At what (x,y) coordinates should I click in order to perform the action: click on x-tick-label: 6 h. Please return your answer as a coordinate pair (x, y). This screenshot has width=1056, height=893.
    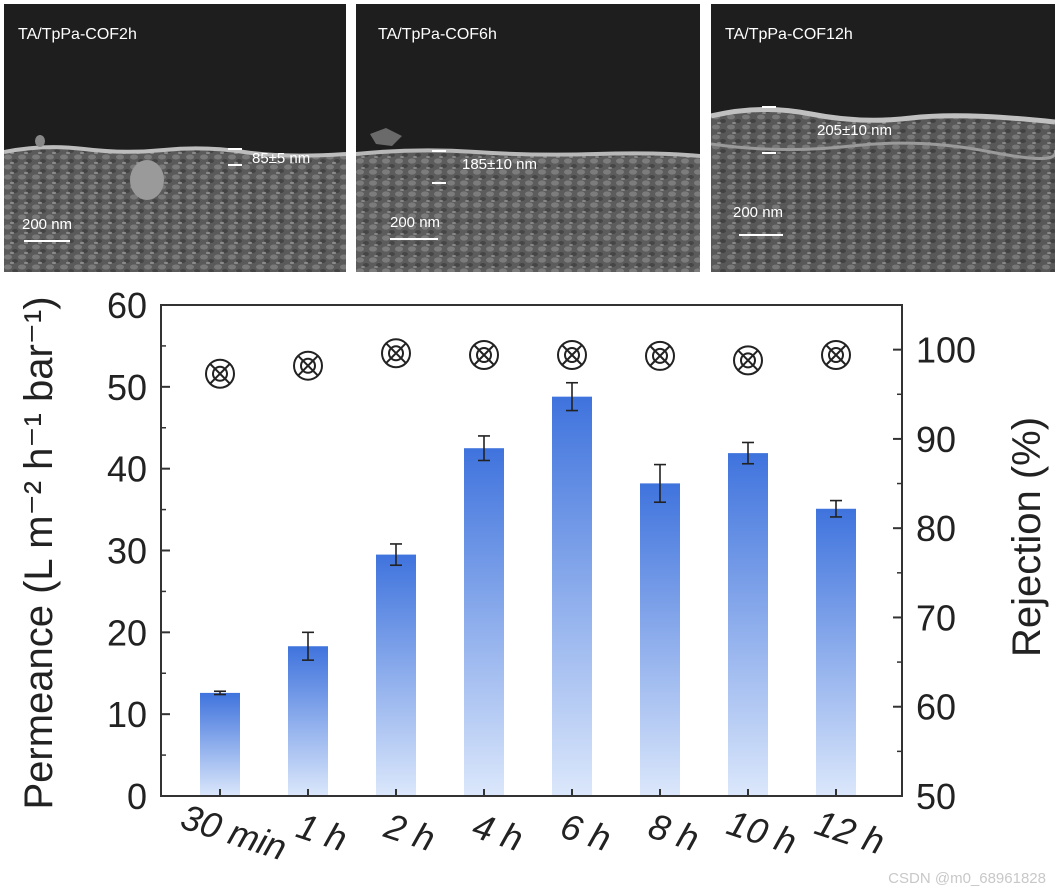
    Looking at the image, I should click on (586, 832).